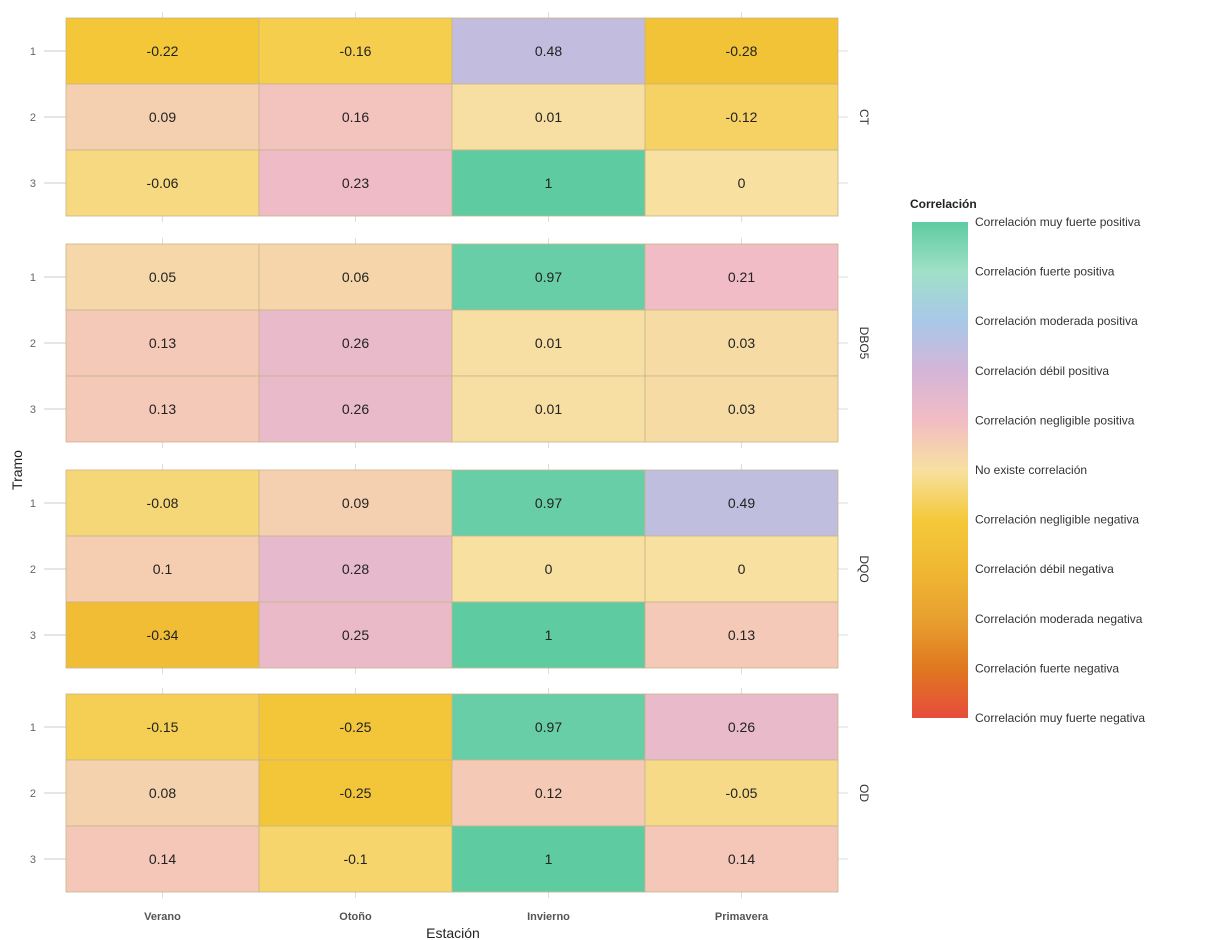  What do you see at coordinates (741, 409) in the screenshot?
I see `cell-value-label: 0.03` at bounding box center [741, 409].